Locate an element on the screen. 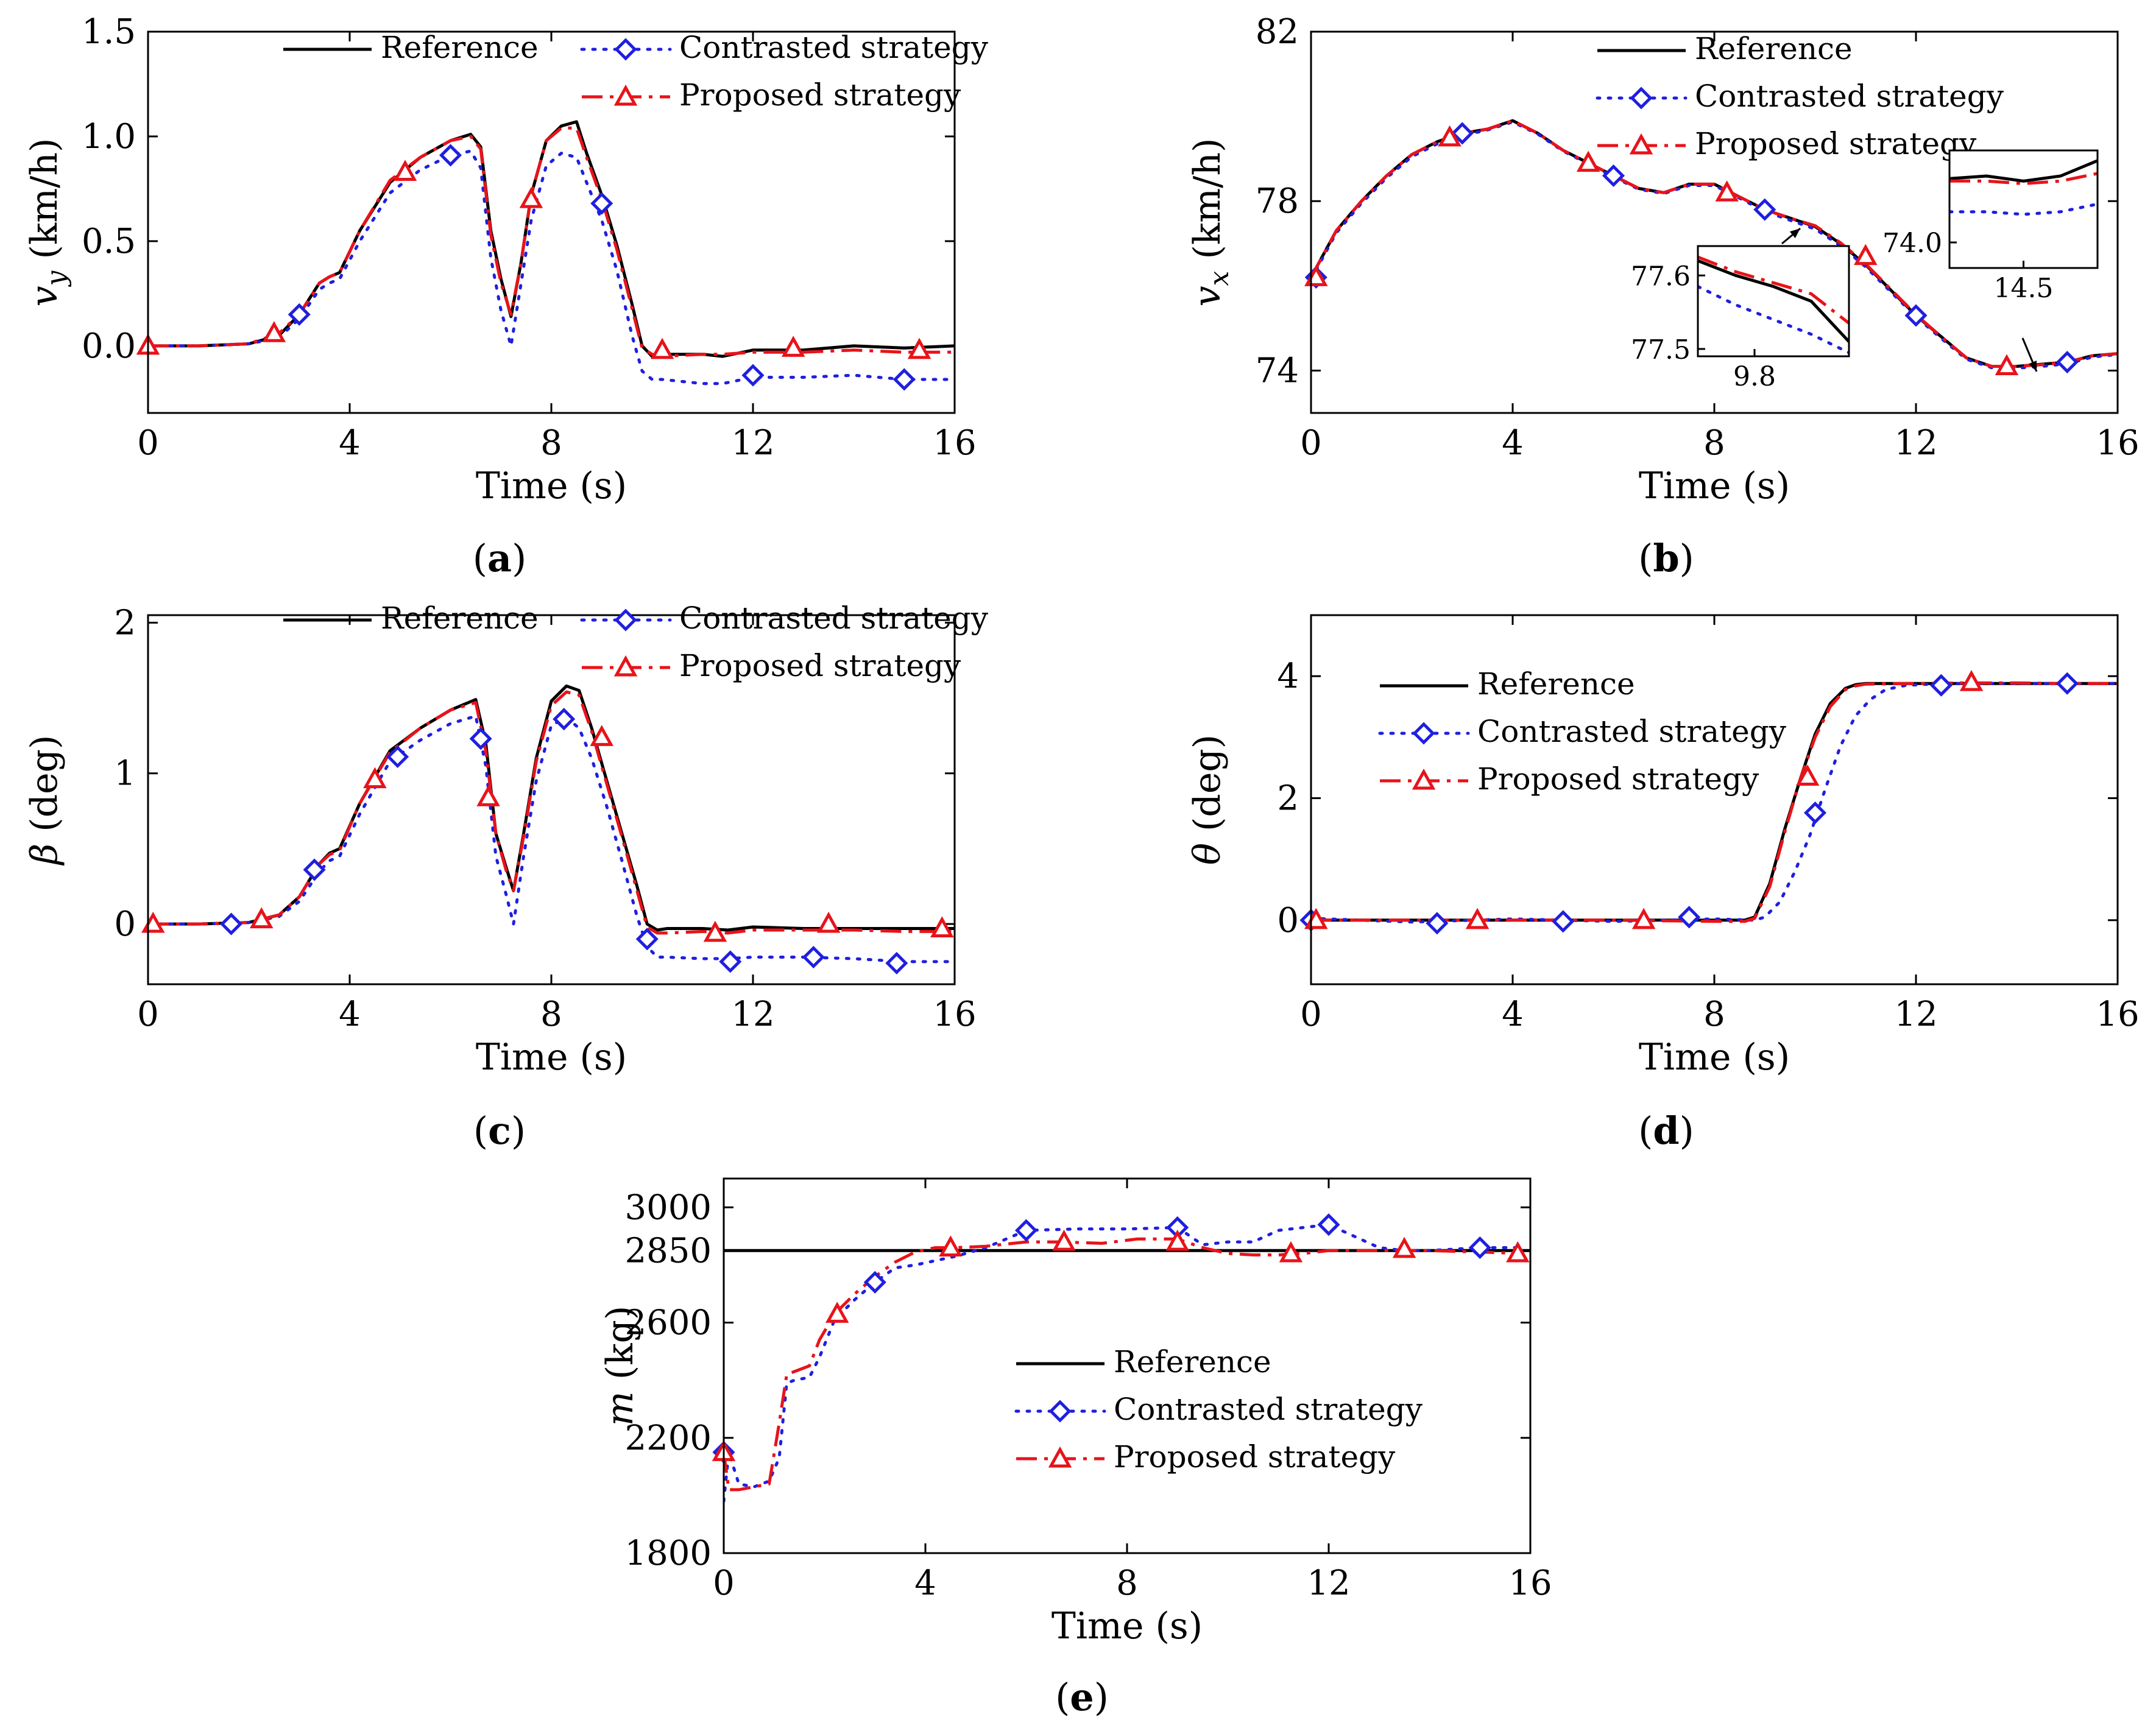 Image resolution: width=2156 pixels, height=1734 pixels. y-tick-label: 2 is located at coordinates (1288, 798).